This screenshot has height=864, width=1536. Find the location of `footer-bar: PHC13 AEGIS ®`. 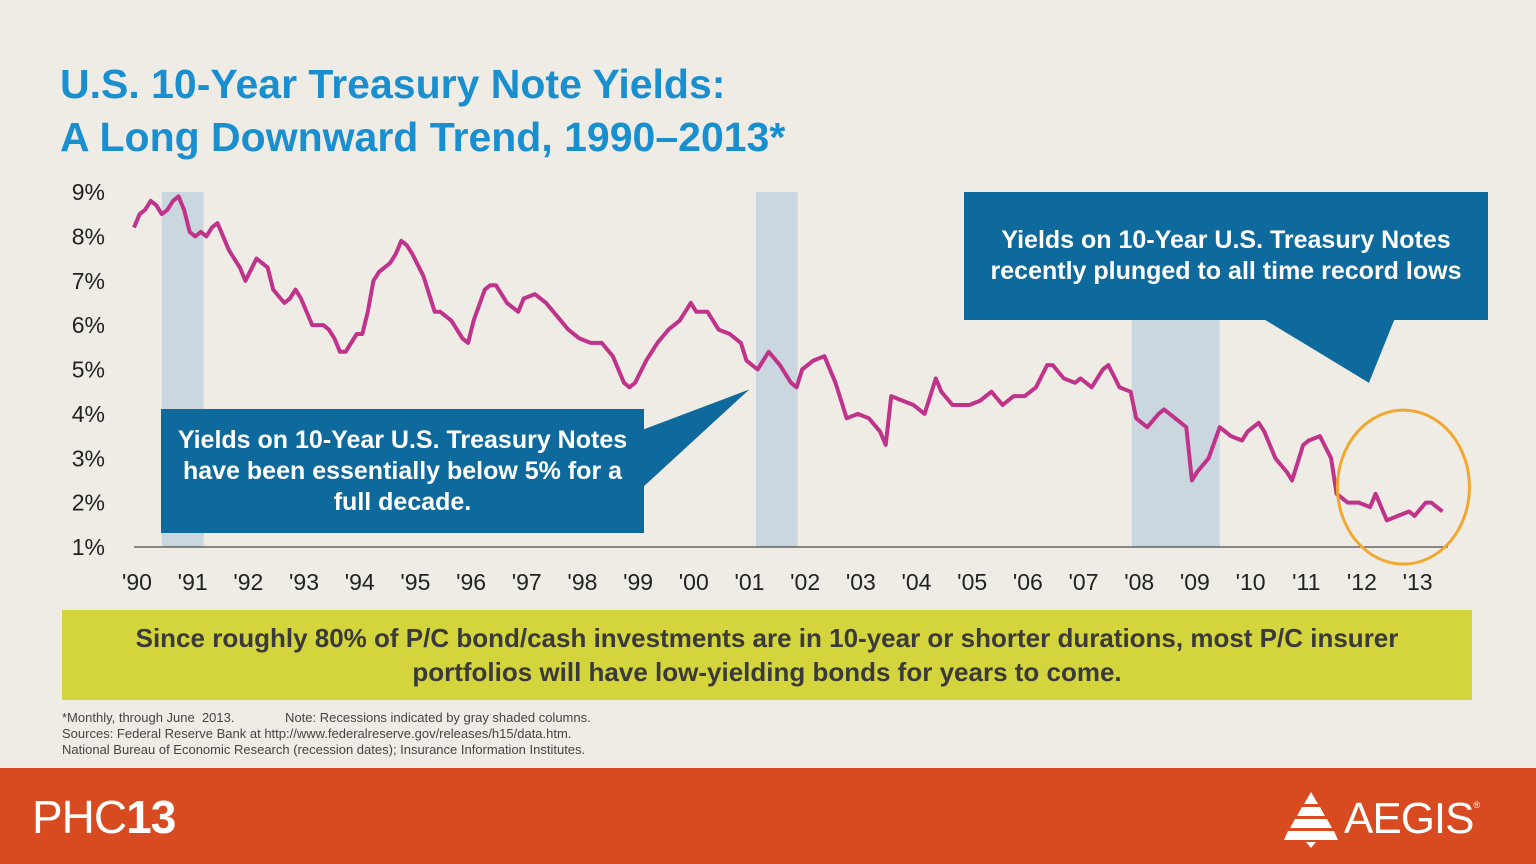

footer-bar: PHC13 AEGIS ® is located at coordinates (768, 816).